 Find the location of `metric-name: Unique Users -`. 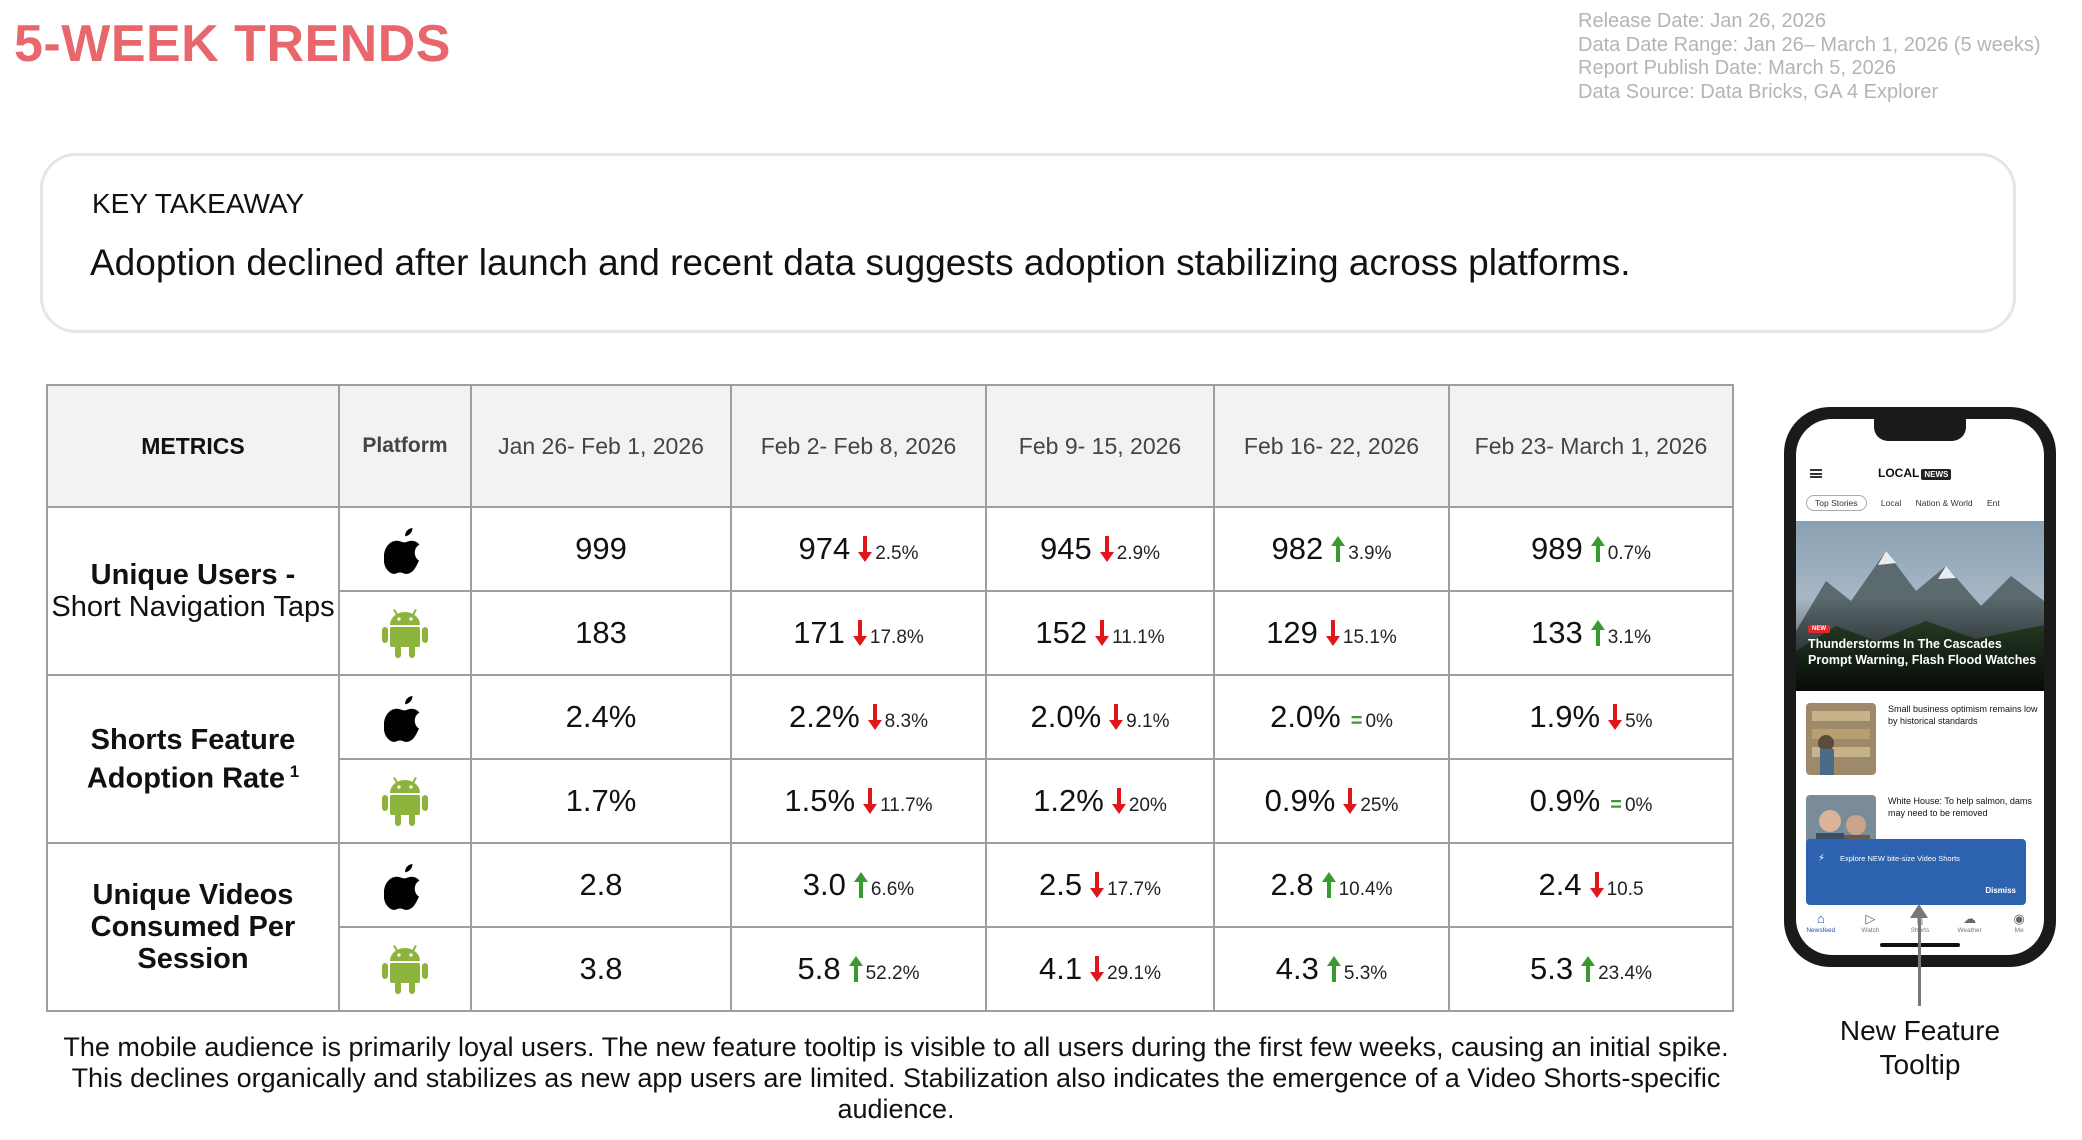

metric-name: Unique Users - is located at coordinates (193, 575).